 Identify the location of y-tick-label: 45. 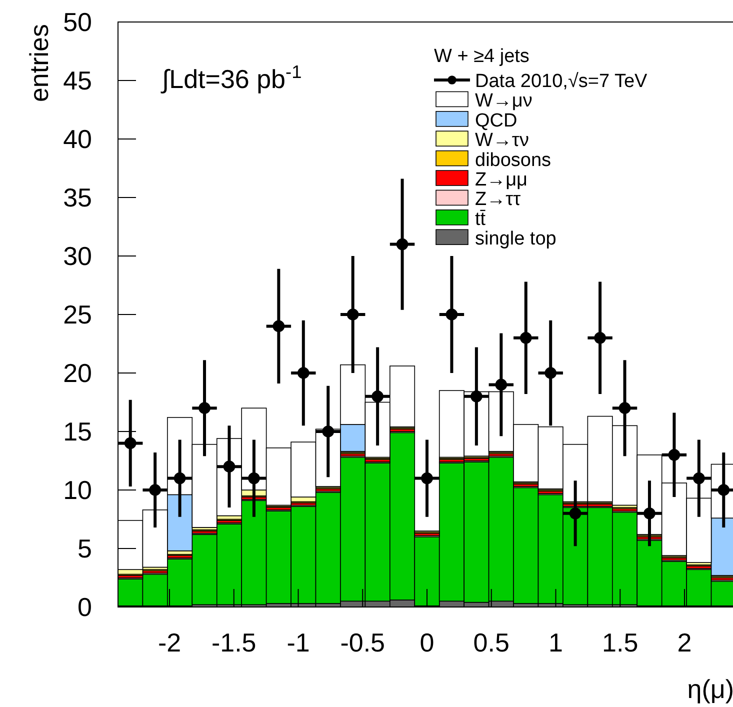
(77, 81).